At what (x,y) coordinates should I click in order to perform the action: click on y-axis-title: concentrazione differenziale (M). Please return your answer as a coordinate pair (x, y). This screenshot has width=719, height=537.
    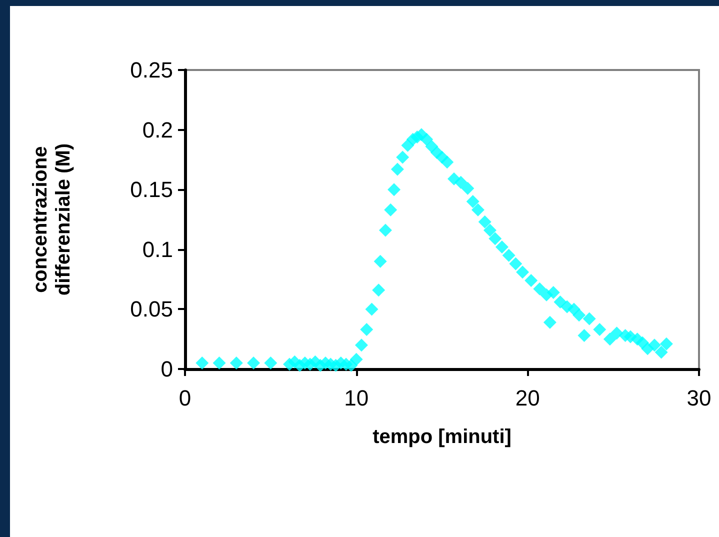
    Looking at the image, I should click on (52, 219).